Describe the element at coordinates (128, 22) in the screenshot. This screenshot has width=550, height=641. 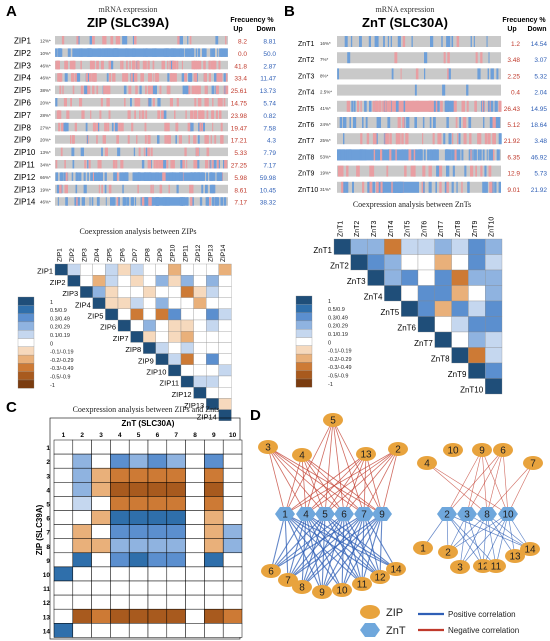
I see `panel-a-title: ZIP (SLC39A)` at that location.